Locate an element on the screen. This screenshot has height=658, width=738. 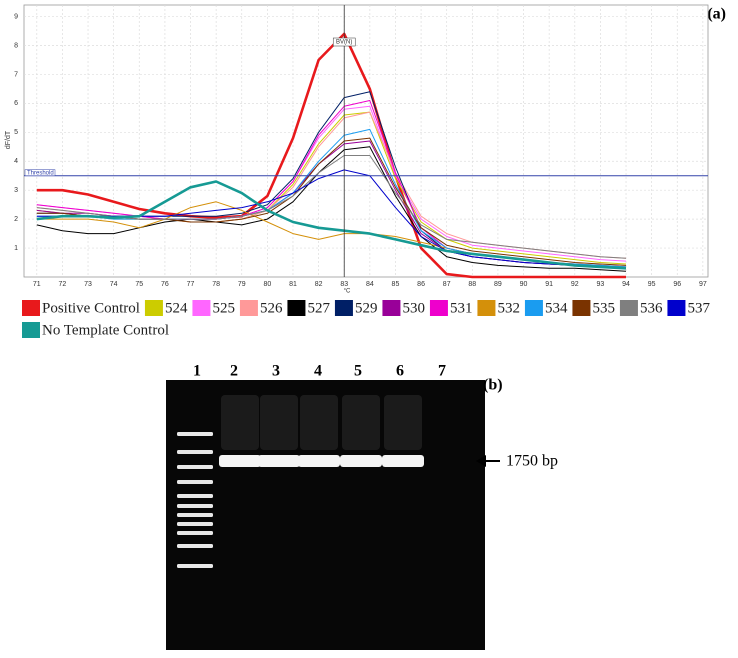
x-tick-label: 83 is located at coordinates (344, 284).